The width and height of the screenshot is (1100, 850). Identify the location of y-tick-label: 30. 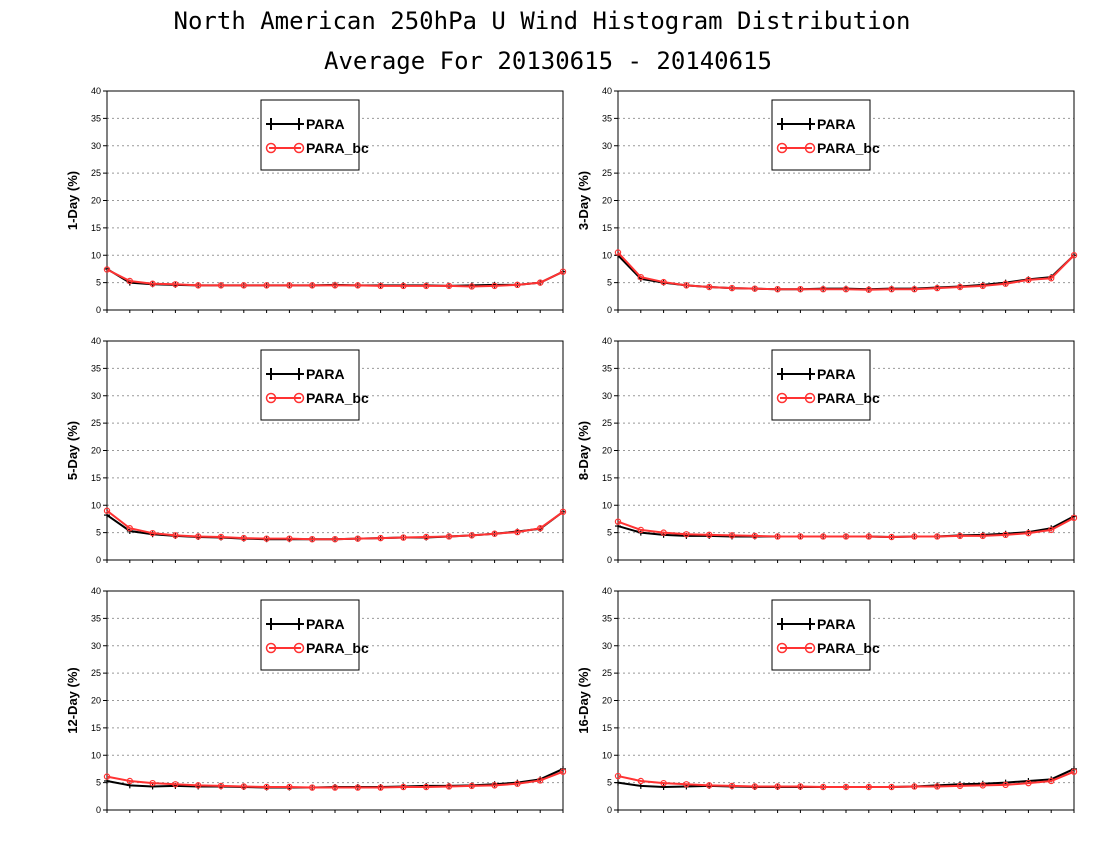
(96, 646).